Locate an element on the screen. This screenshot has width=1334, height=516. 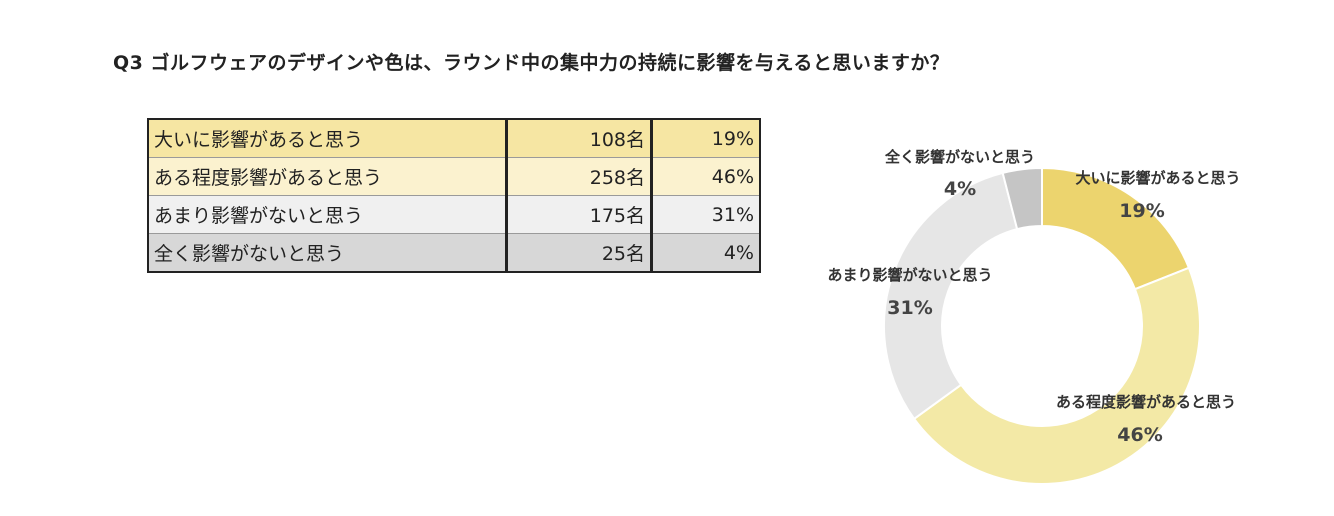
row-count: 175名 is located at coordinates (579, 214).